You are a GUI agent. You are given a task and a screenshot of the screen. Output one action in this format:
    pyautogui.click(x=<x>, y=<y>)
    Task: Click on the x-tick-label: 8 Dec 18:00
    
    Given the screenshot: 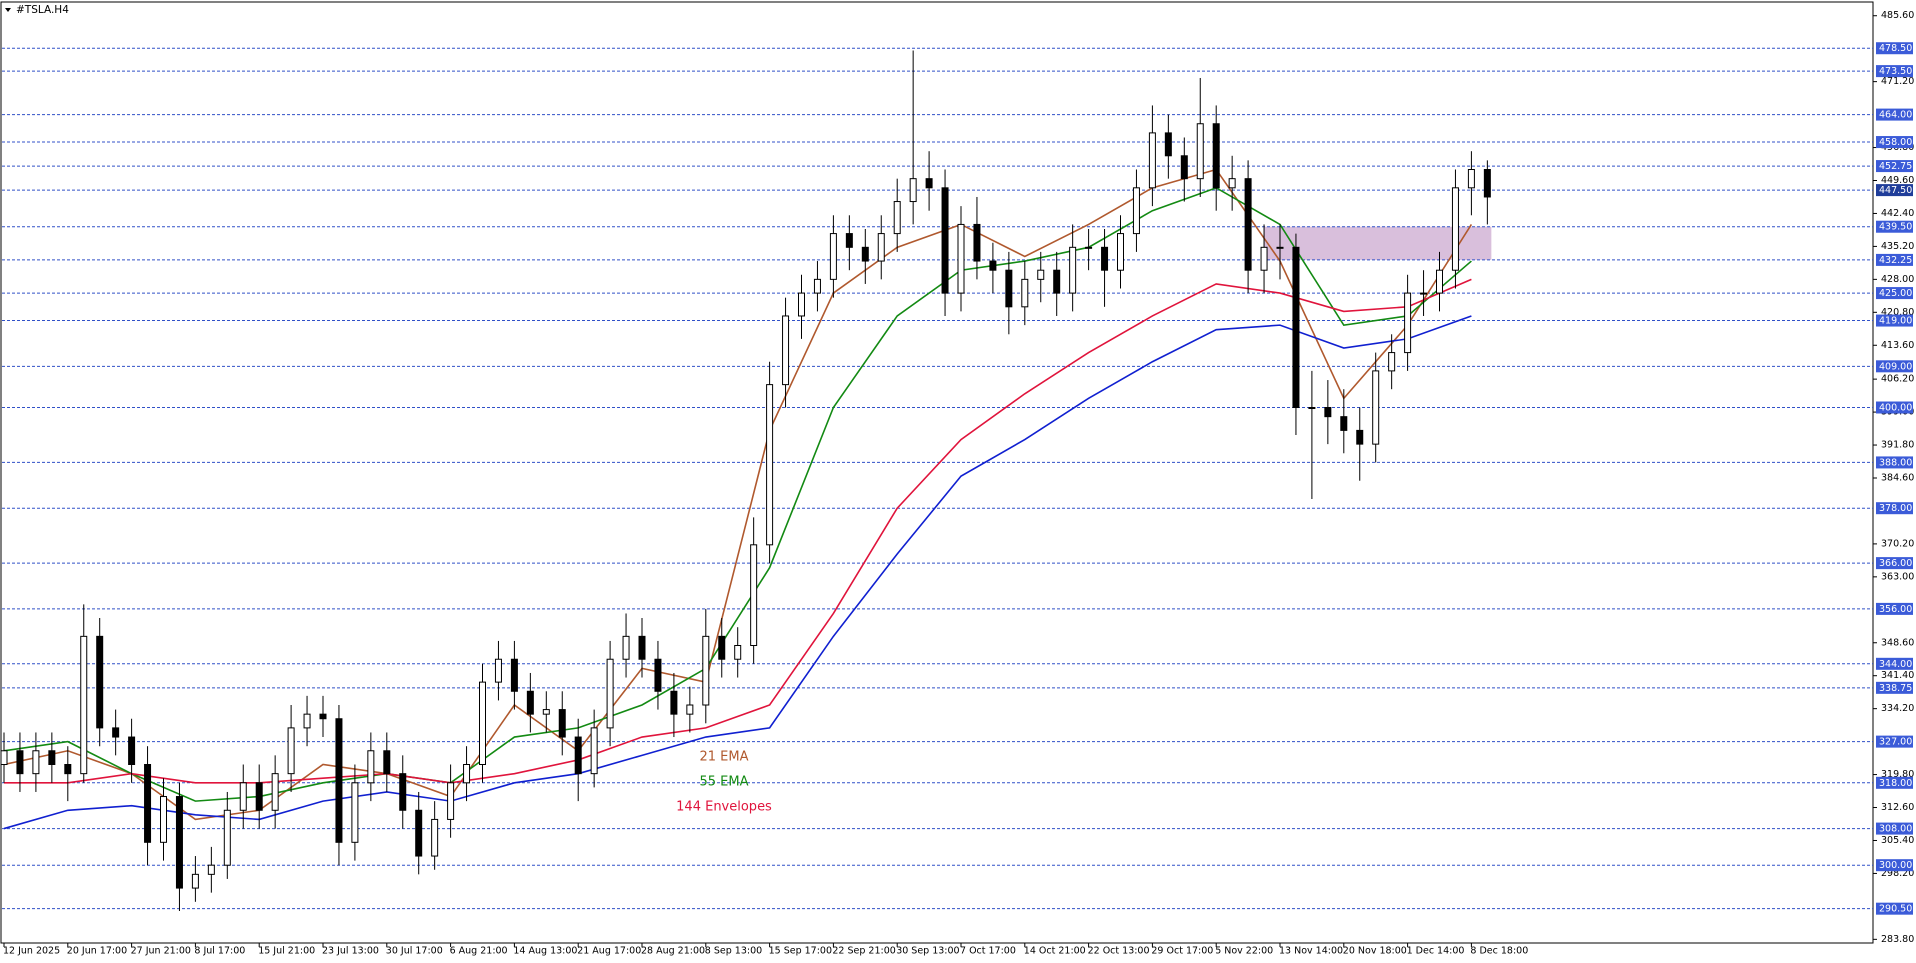 What is the action you would take?
    pyautogui.click(x=1499, y=951)
    